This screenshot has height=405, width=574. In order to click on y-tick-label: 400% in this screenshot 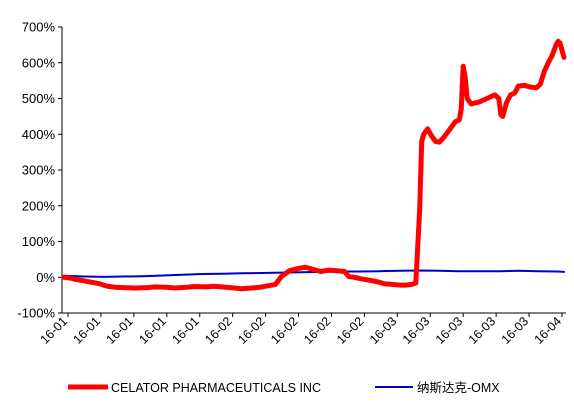, I will do `click(39, 134)`.